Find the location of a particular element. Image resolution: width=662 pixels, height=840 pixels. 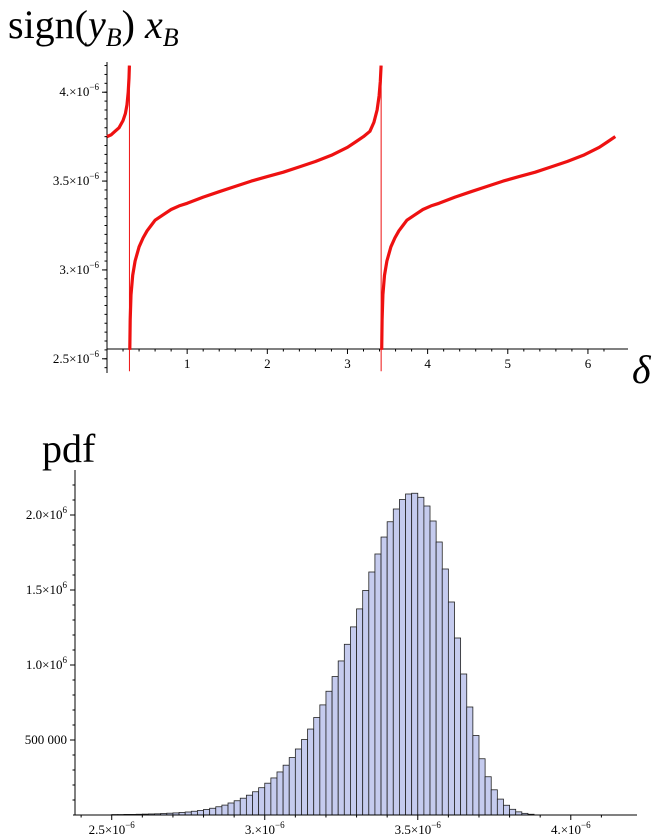

ylabel-y-var: y is located at coordinates (95, 24).